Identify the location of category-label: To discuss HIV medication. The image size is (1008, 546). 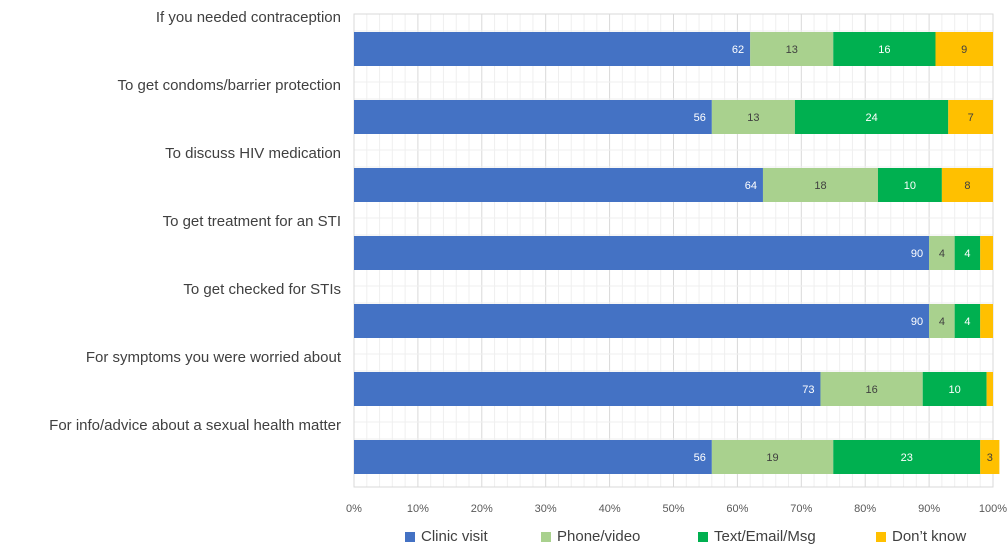
(253, 153).